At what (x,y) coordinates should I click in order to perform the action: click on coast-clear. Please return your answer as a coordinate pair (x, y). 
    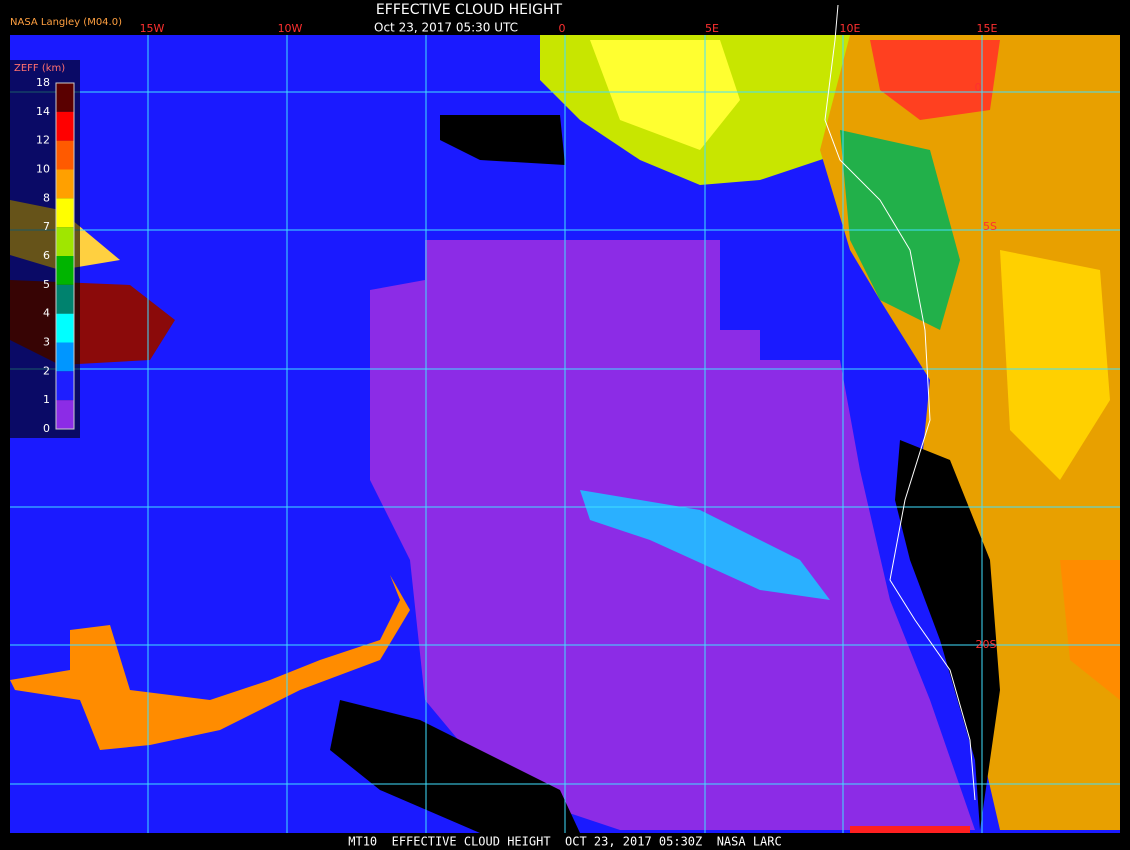
    Looking at the image, I should click on (947, 635).